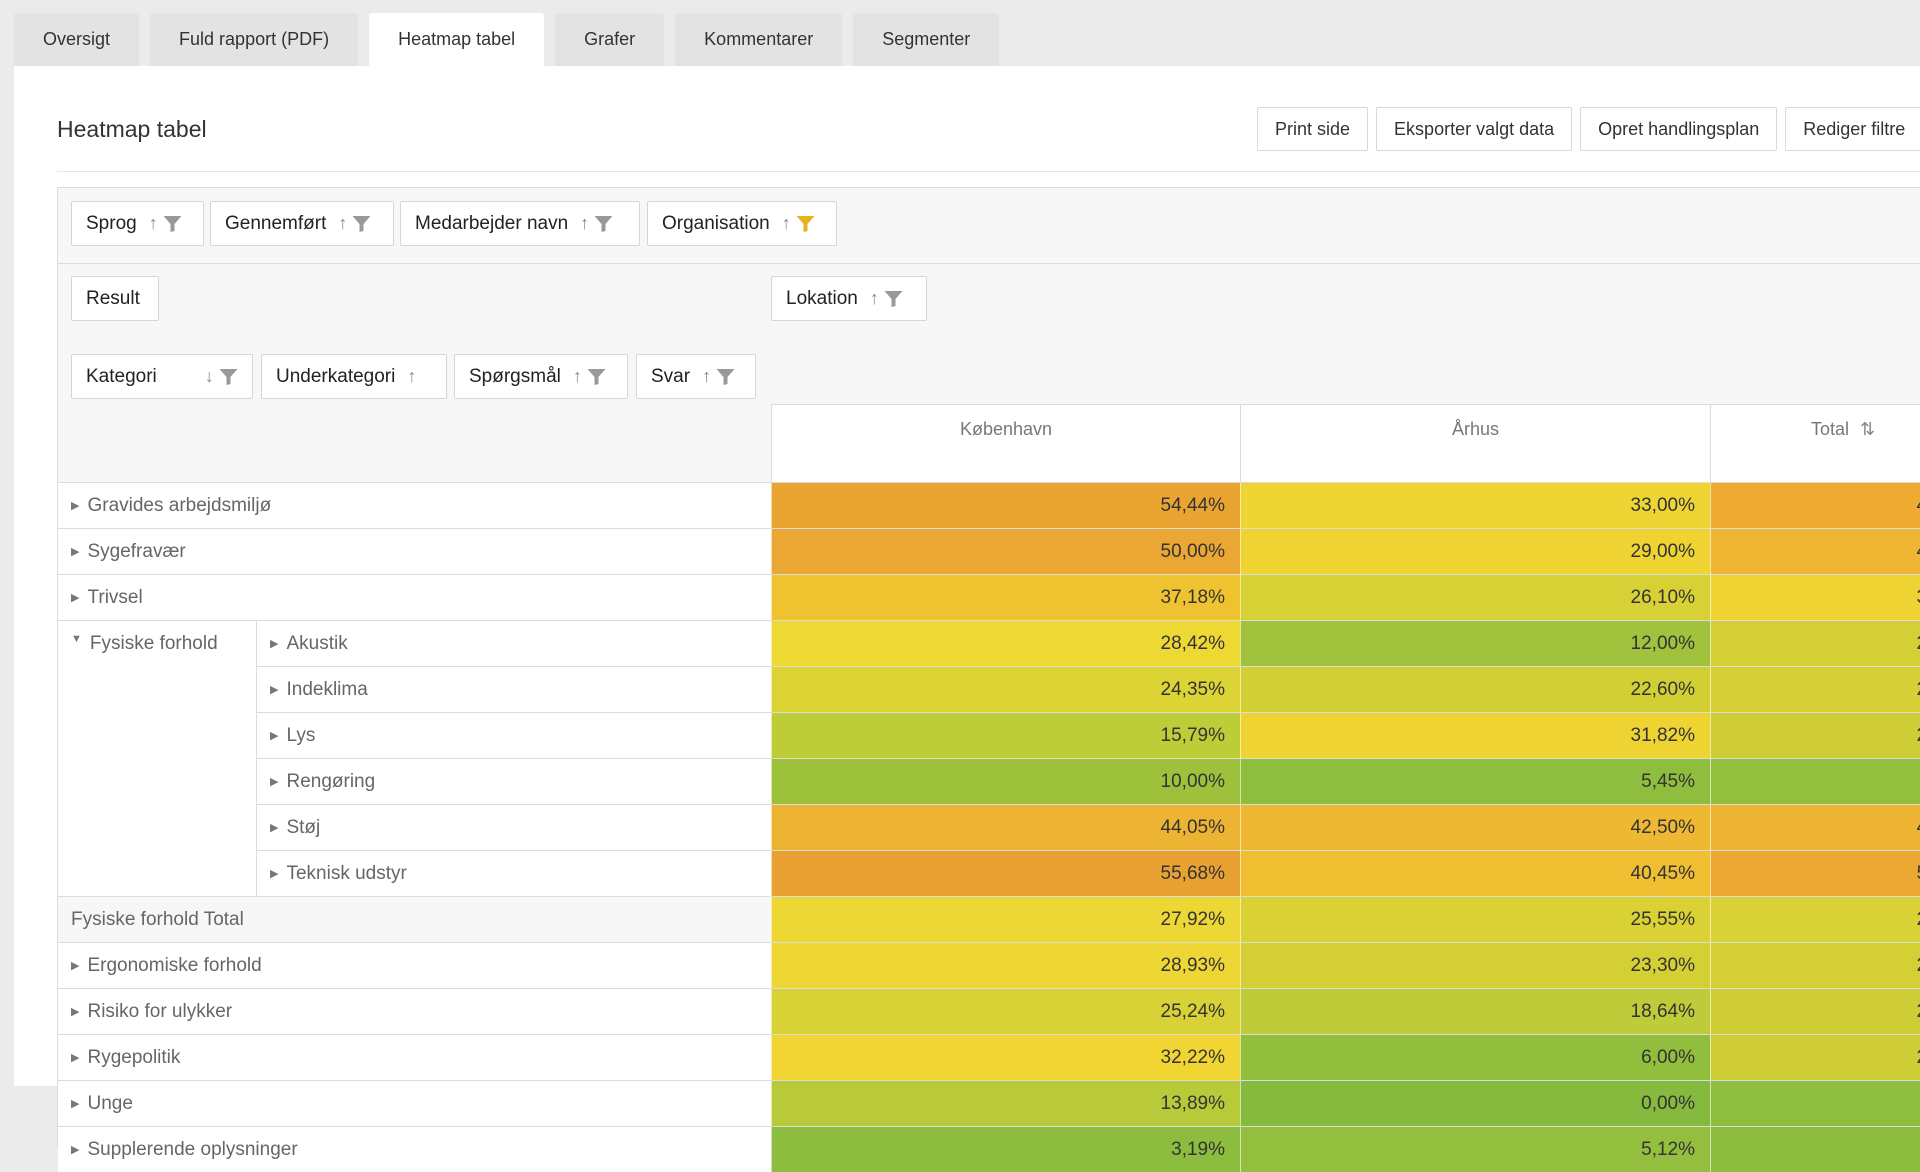 The image size is (1920, 1172). What do you see at coordinates (414, 1057) in the screenshot?
I see `row-header: ▶ Rygepolitik` at bounding box center [414, 1057].